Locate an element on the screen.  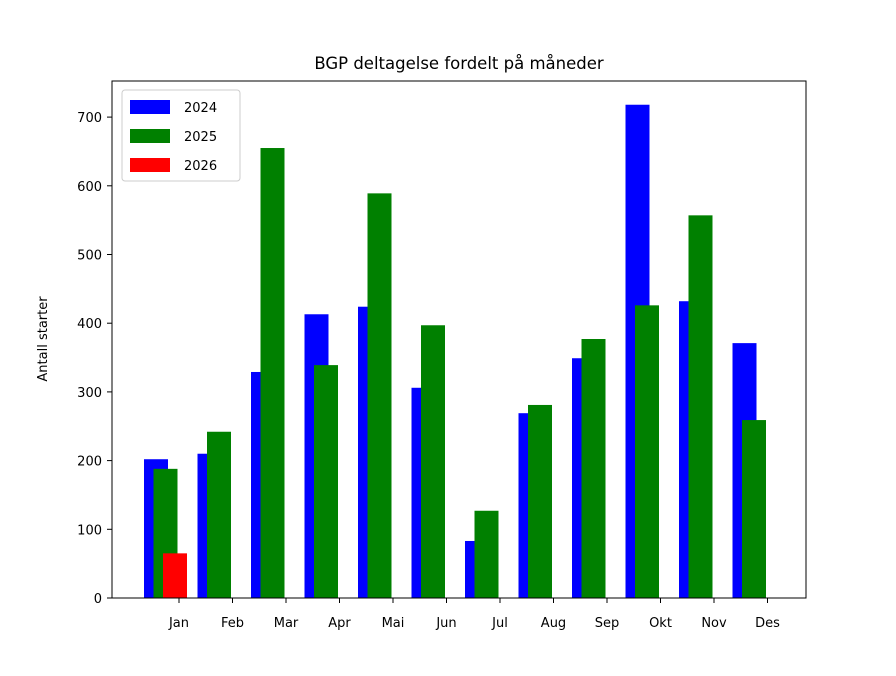
legend-swatch-2024 is located at coordinates (150, 107).